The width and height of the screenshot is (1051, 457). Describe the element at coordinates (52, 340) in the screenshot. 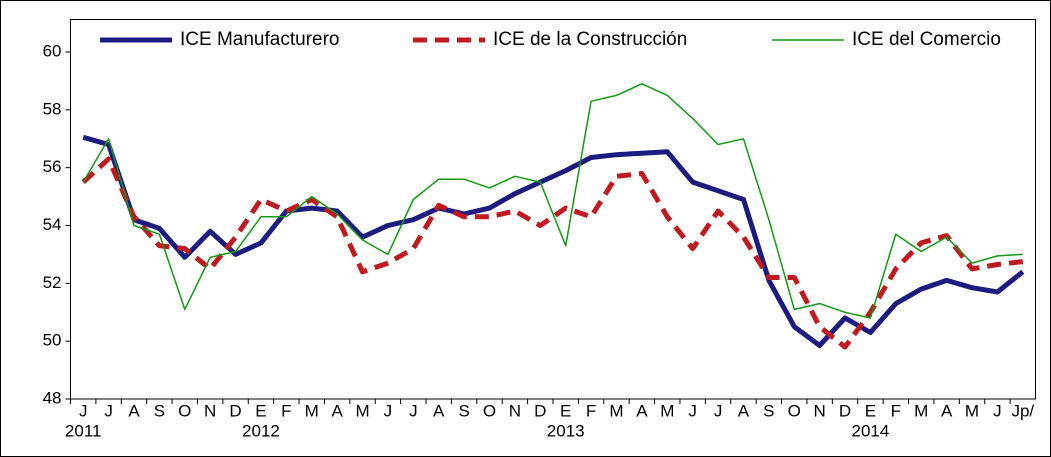

I see `y-tick-label: 50` at that location.